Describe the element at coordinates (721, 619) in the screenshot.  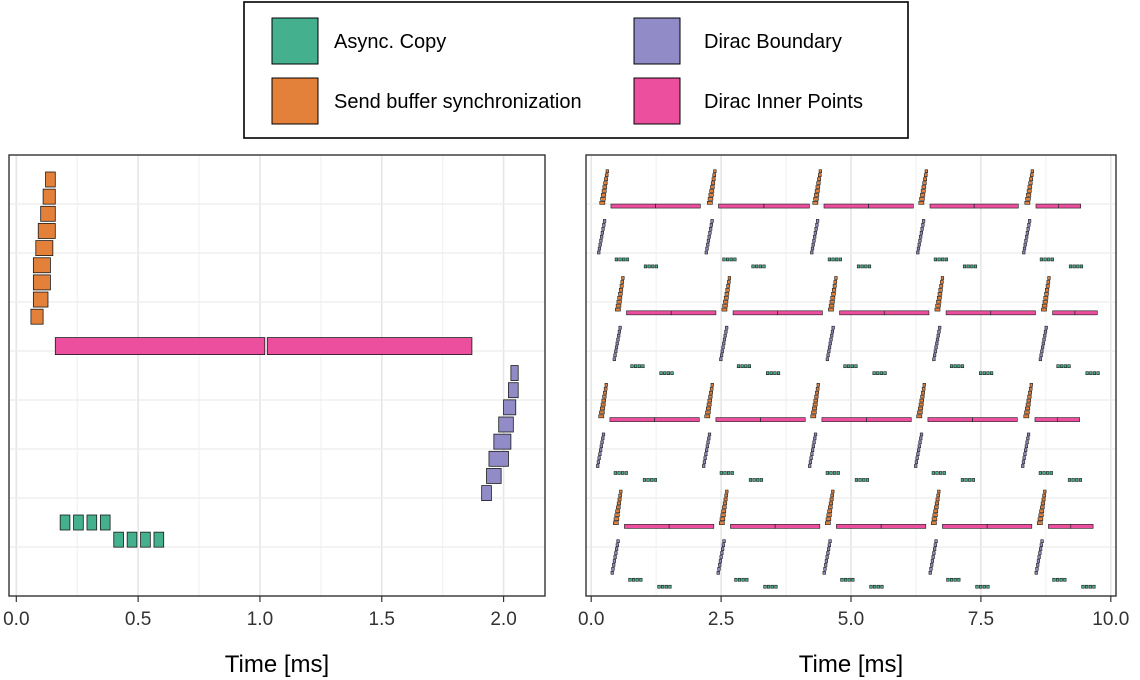
I see `right-tick-label: 2.5` at that location.